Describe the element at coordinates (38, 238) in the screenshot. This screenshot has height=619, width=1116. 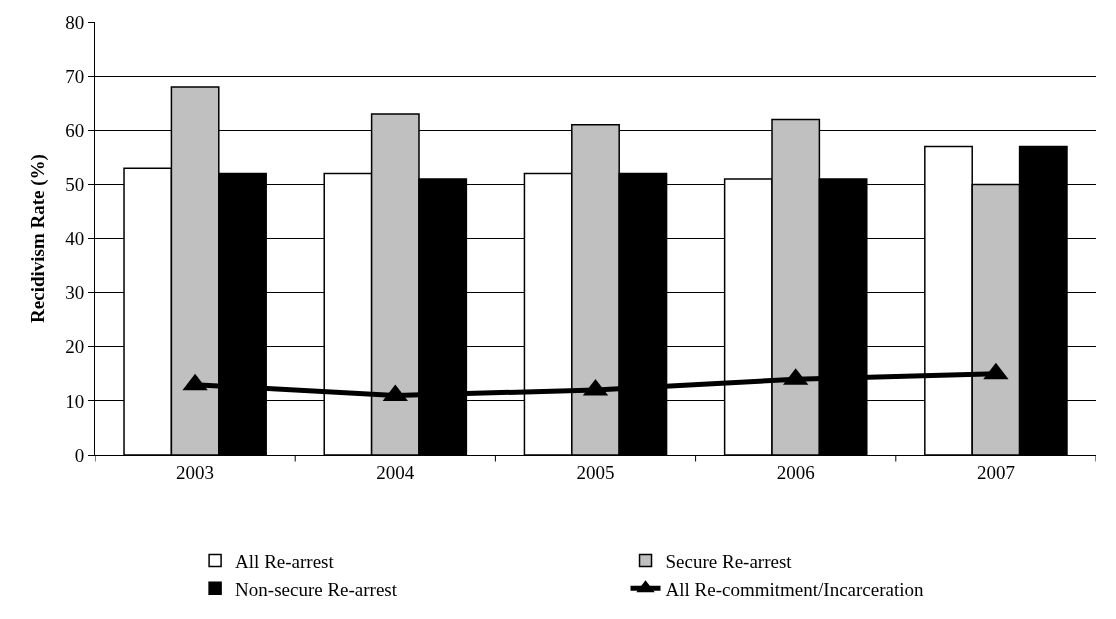
I see `y-axis-title: Recidivism Rate (%)` at that location.